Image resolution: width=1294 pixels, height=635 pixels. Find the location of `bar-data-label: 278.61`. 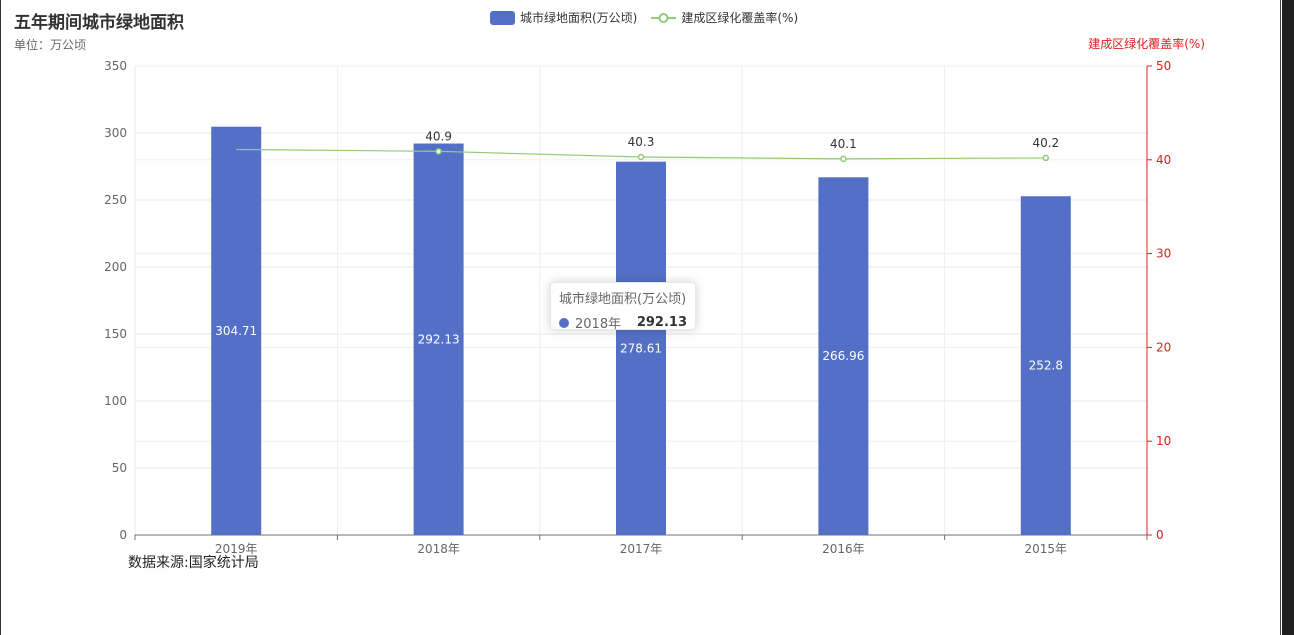

bar-data-label: 278.61 is located at coordinates (641, 348).